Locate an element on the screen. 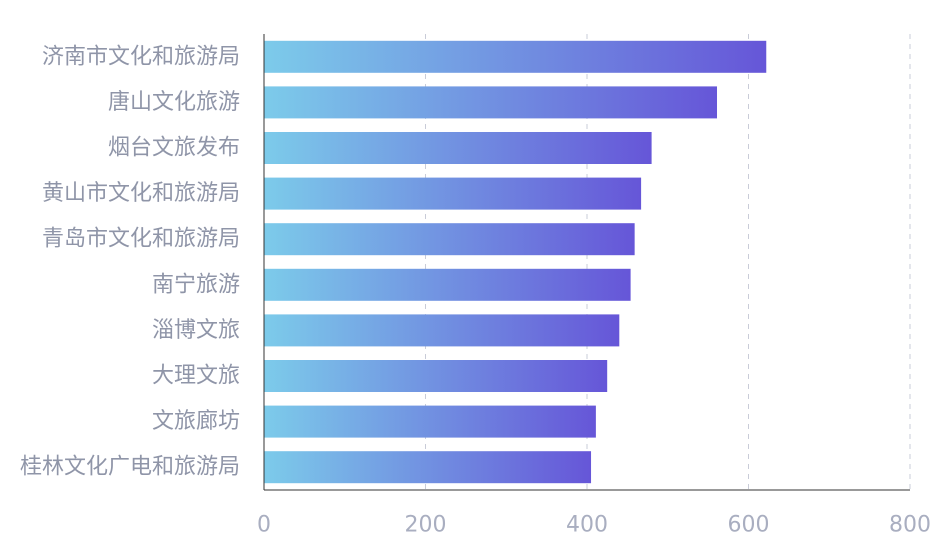 The width and height of the screenshot is (932, 539). category-label-5: 南宁旅游 is located at coordinates (196, 284).